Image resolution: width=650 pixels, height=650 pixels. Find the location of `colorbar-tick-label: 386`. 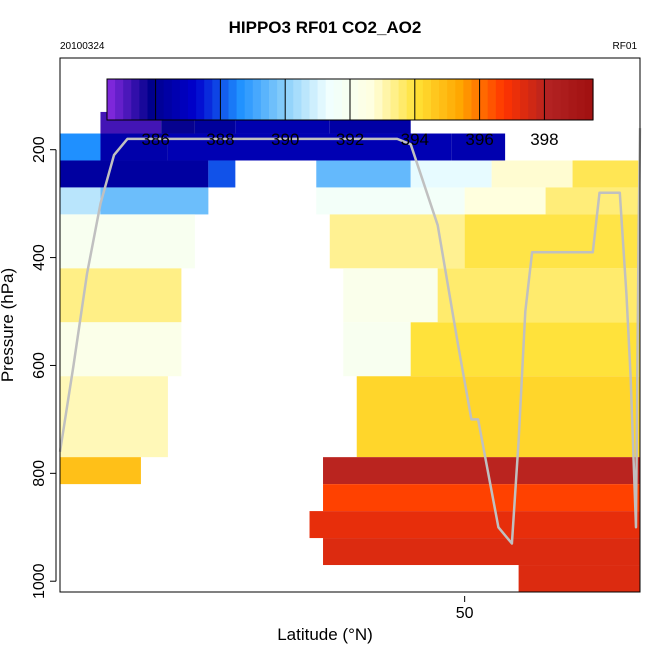

colorbar-tick-label: 386 is located at coordinates (155, 139).